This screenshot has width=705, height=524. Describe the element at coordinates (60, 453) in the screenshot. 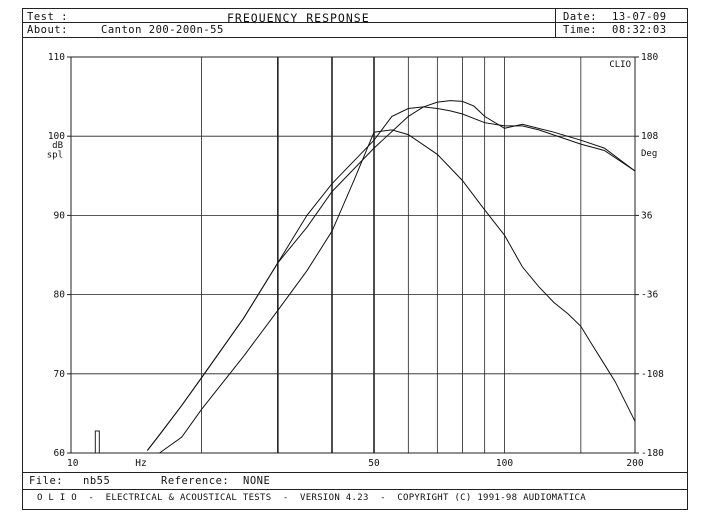

I see `y-tick-label: 60` at that location.